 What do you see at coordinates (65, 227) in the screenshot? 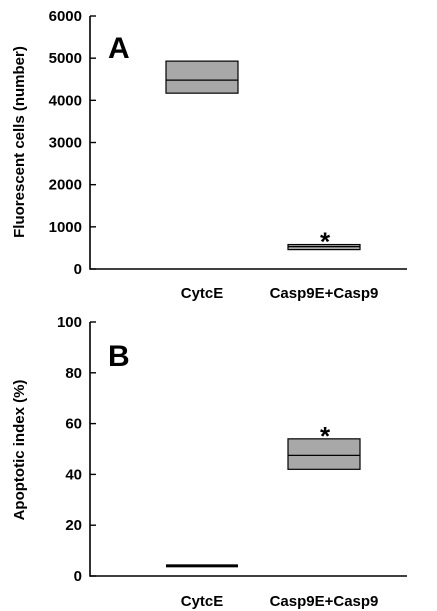
I see `panel-a-y-tick-label: 1000` at bounding box center [65, 227].